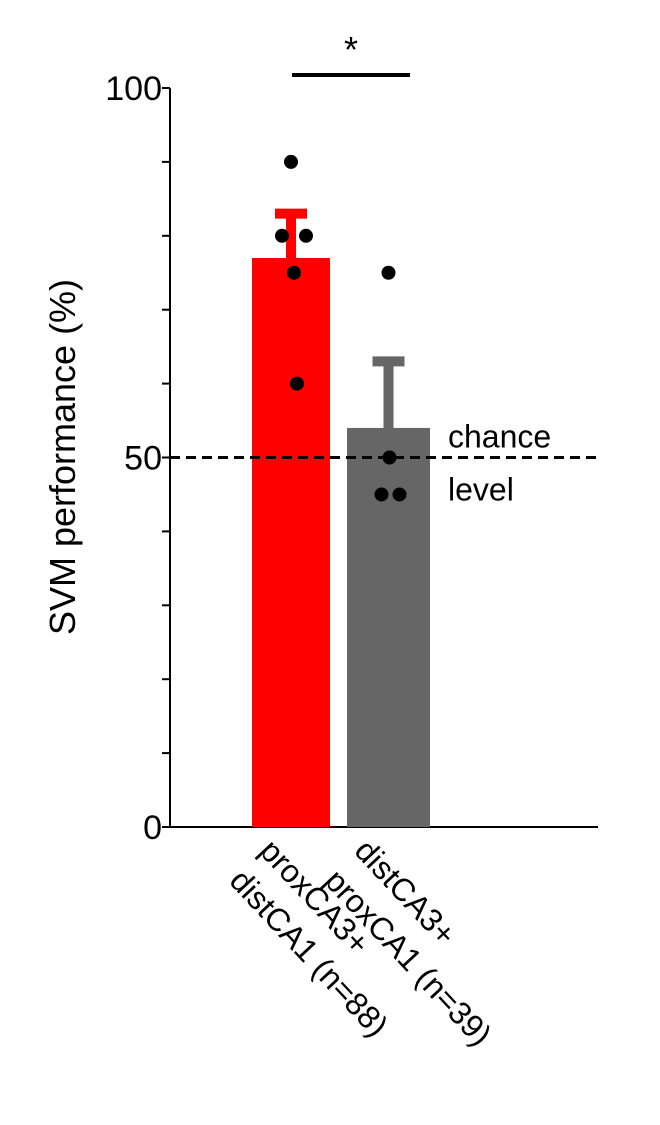  I want to click on y-tick-label: 50, so click(143, 459).